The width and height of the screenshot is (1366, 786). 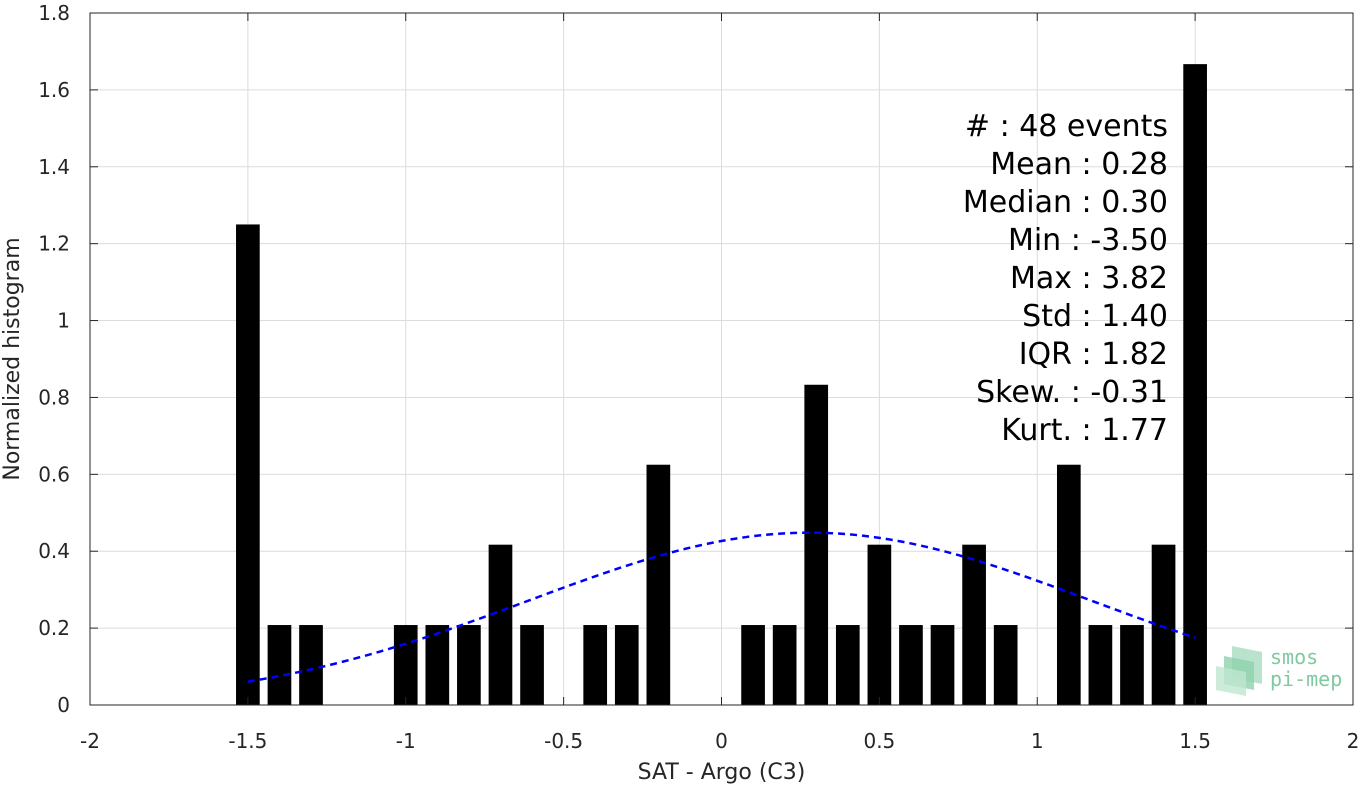 I want to click on y-tick-label-5: 1, so click(x=63, y=321).